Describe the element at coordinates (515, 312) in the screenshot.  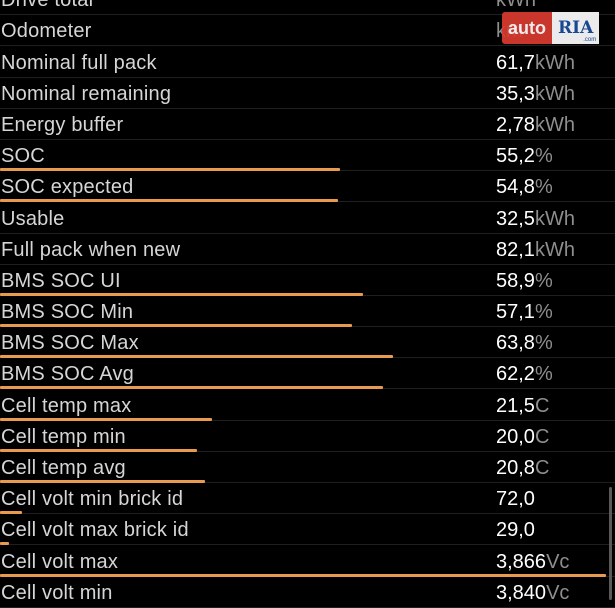
I see `metric-number: 57,1` at that location.